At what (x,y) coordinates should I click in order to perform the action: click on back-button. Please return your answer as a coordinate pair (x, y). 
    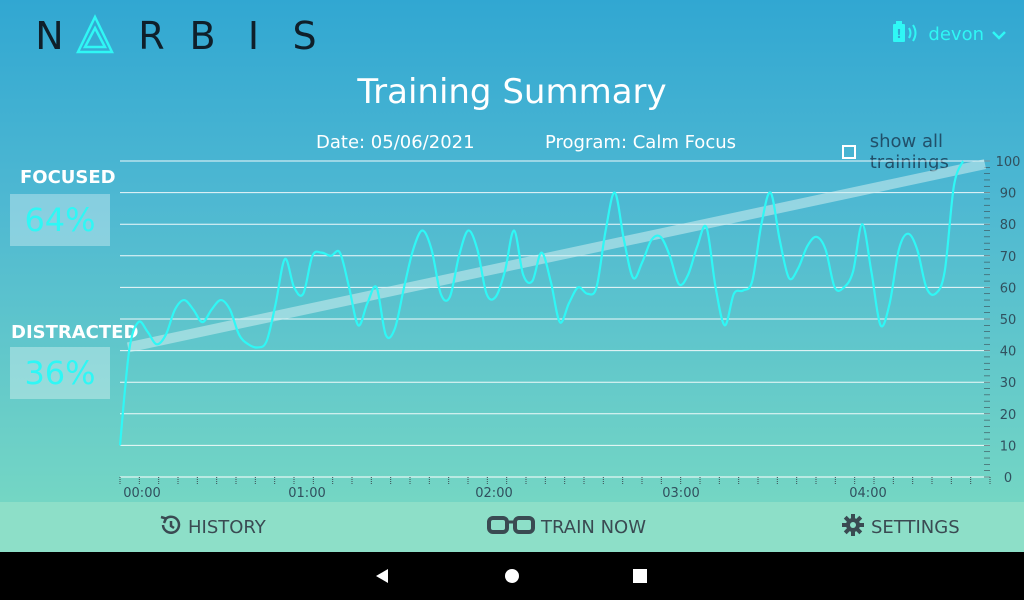
    Looking at the image, I should click on (382, 576).